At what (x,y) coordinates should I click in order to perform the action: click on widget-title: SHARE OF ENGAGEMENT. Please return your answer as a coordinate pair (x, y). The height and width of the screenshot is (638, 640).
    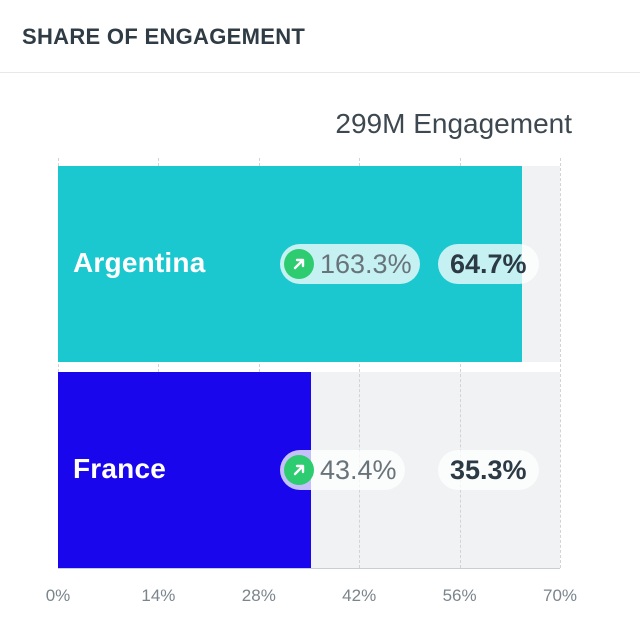
    Looking at the image, I should click on (164, 36).